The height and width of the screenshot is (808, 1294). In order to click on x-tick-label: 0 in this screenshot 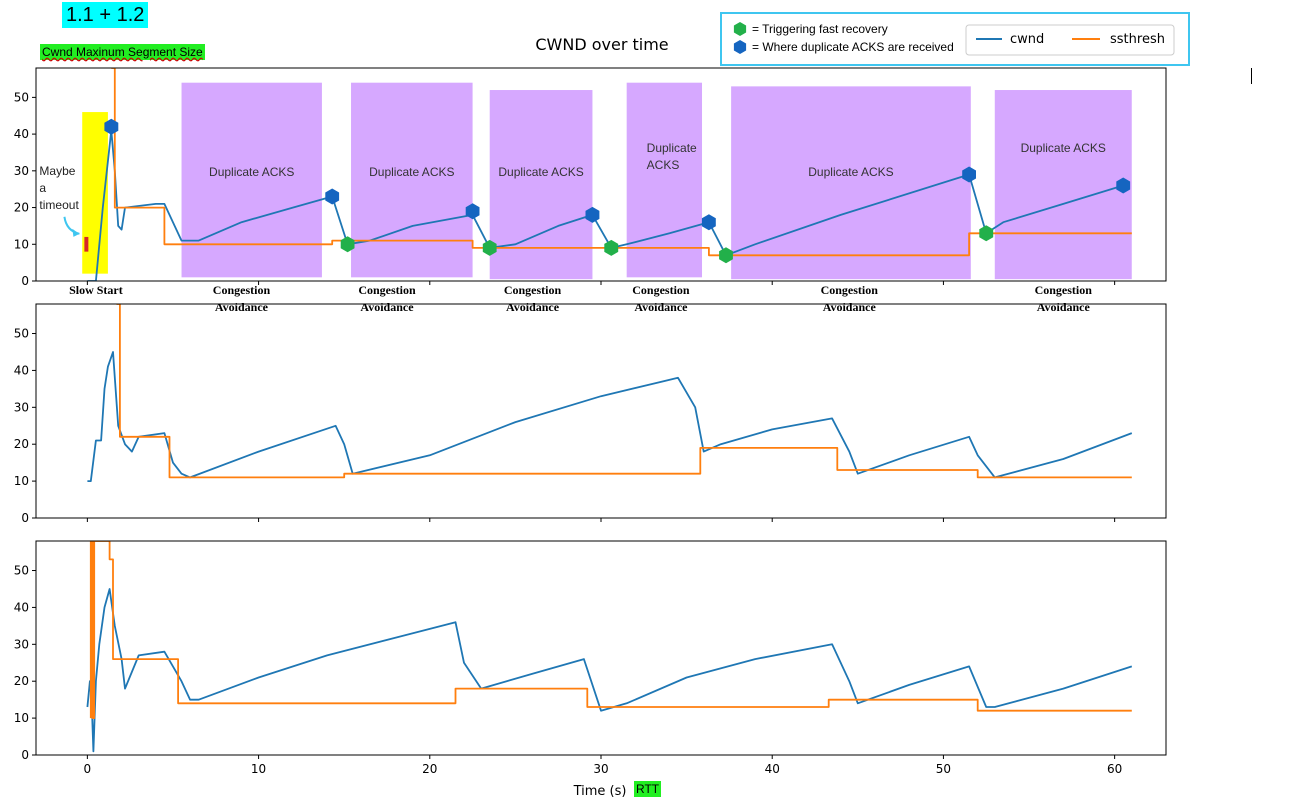, I will do `click(88, 769)`.